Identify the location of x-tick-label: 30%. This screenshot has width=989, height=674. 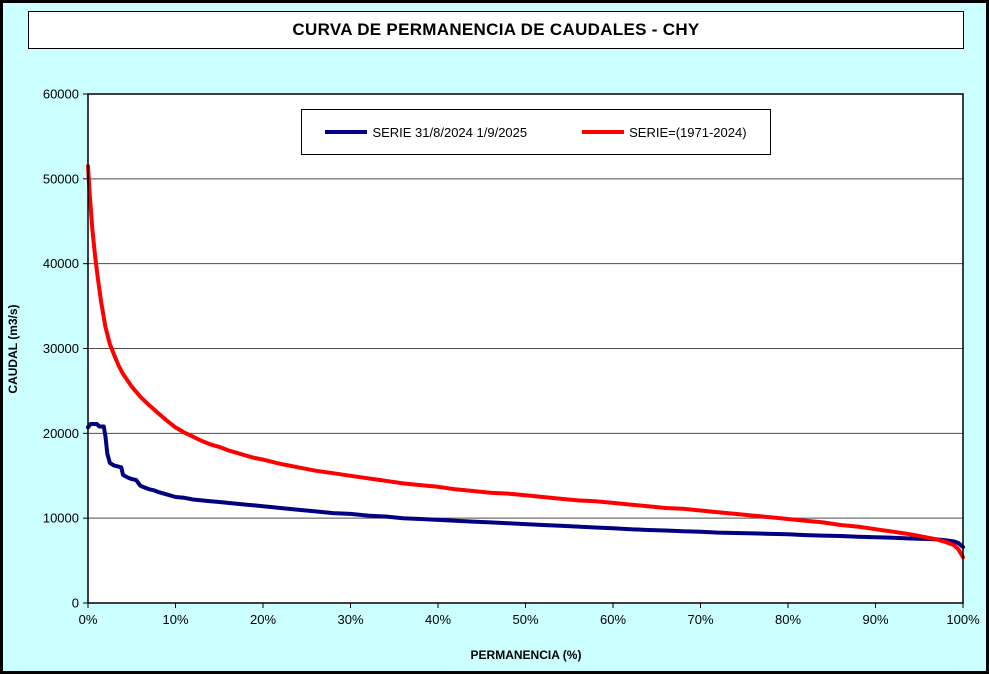
(350, 619).